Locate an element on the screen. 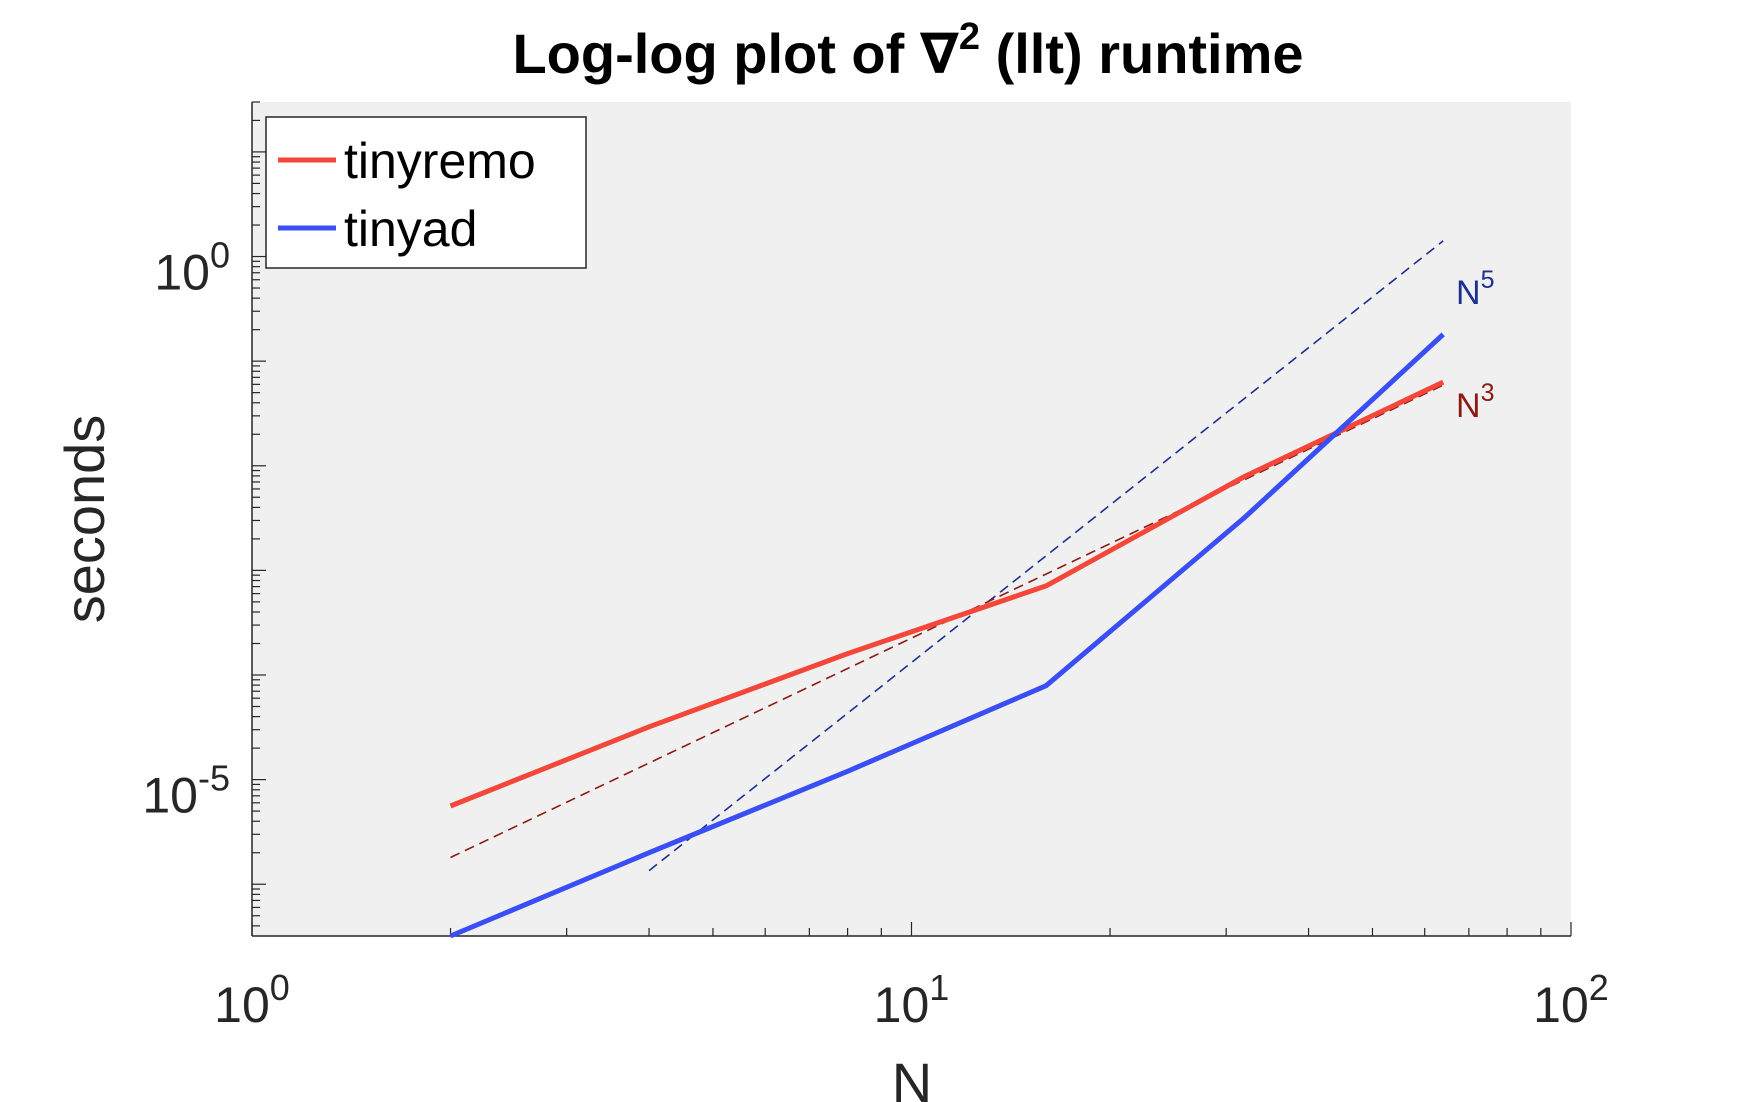 The height and width of the screenshot is (1102, 1754). legend: tinyremo tinyad is located at coordinates (426, 192).